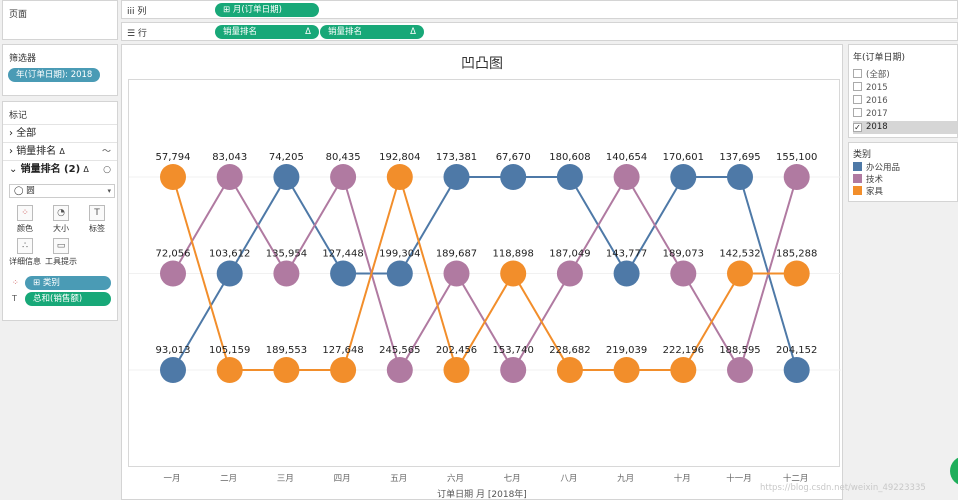 This screenshot has width=958, height=500. What do you see at coordinates (18, 116) in the screenshot?
I see `marks-title: 标记` at bounding box center [18, 116].